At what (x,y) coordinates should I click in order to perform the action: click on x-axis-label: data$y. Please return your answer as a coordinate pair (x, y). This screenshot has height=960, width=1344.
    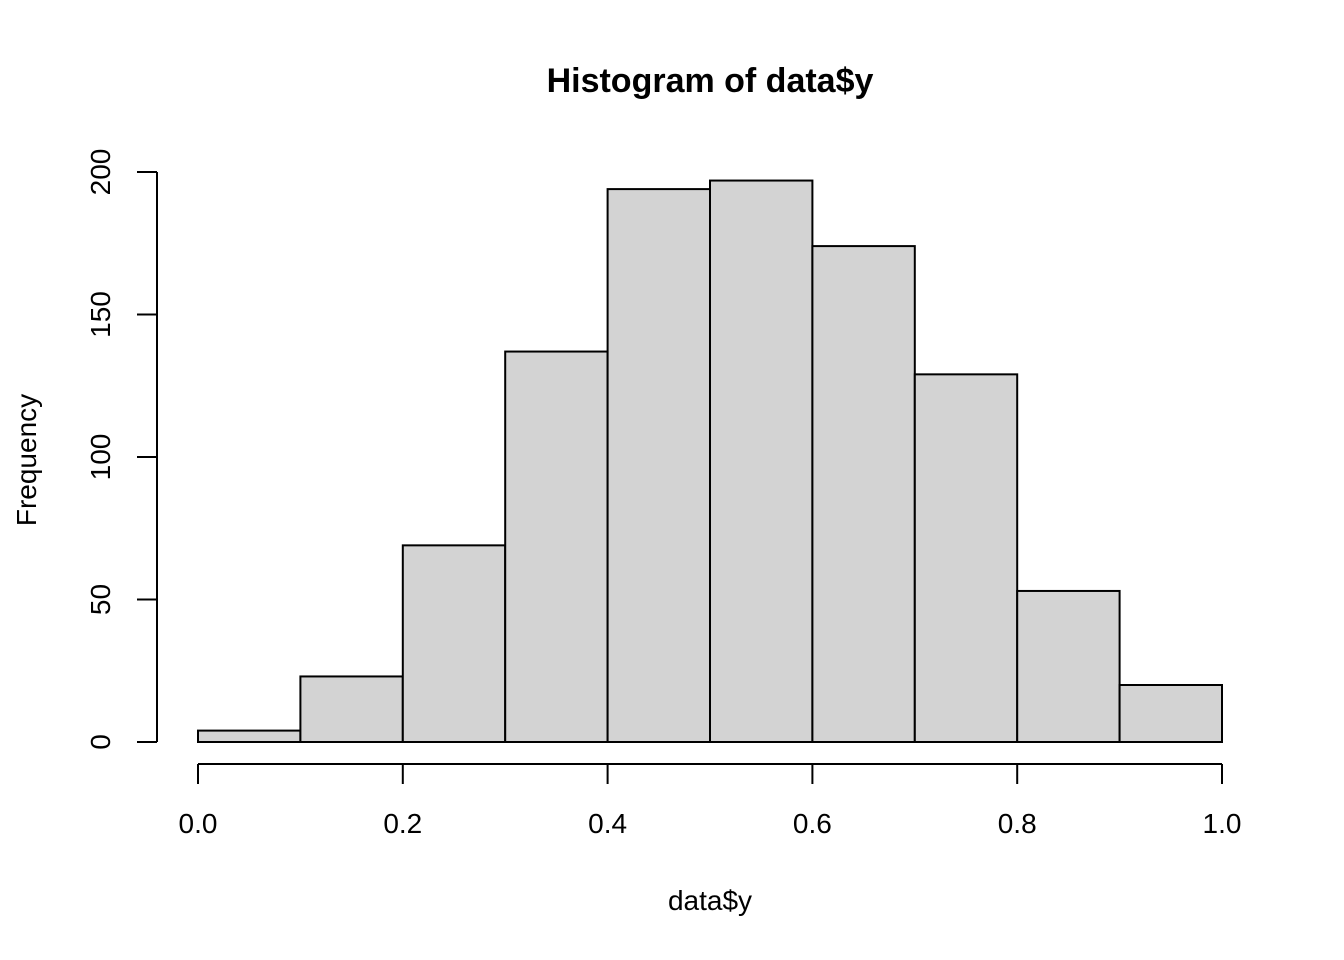
    Looking at the image, I should click on (710, 900).